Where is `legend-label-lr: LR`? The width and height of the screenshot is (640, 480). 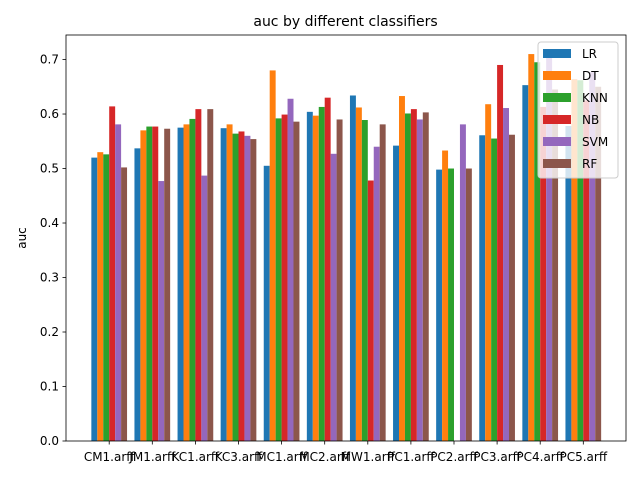 legend-label-lr: LR is located at coordinates (589, 54).